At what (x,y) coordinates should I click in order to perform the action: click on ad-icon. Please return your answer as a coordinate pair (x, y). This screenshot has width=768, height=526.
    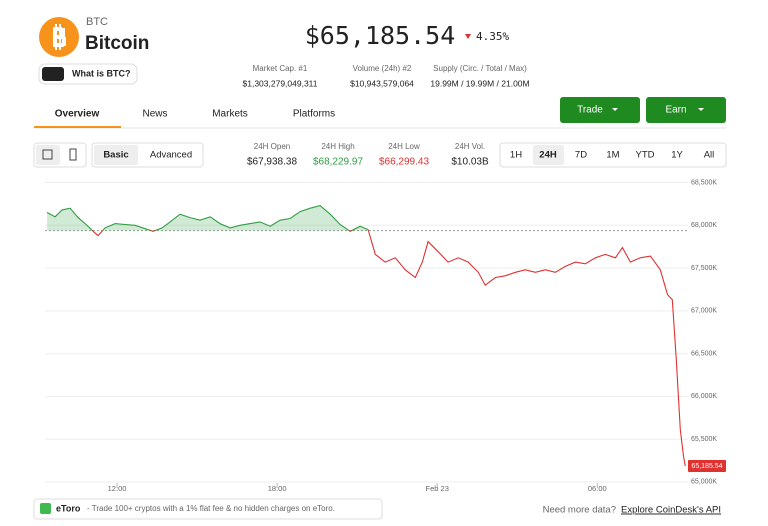
    Looking at the image, I should click on (45, 508).